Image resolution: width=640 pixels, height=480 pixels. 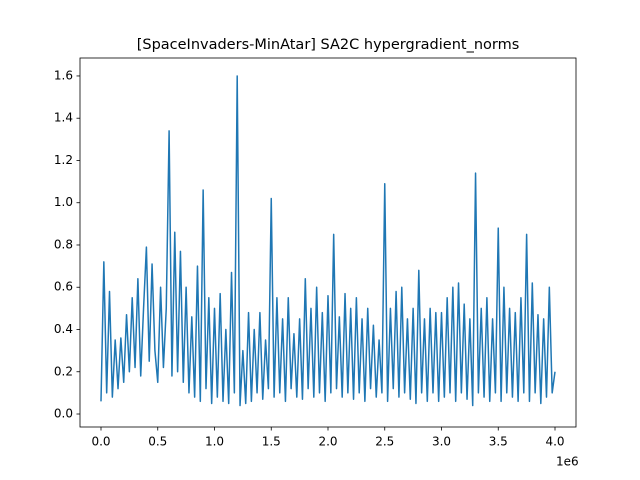 What do you see at coordinates (498, 442) in the screenshot?
I see `x-tick-label: 3.5` at bounding box center [498, 442].